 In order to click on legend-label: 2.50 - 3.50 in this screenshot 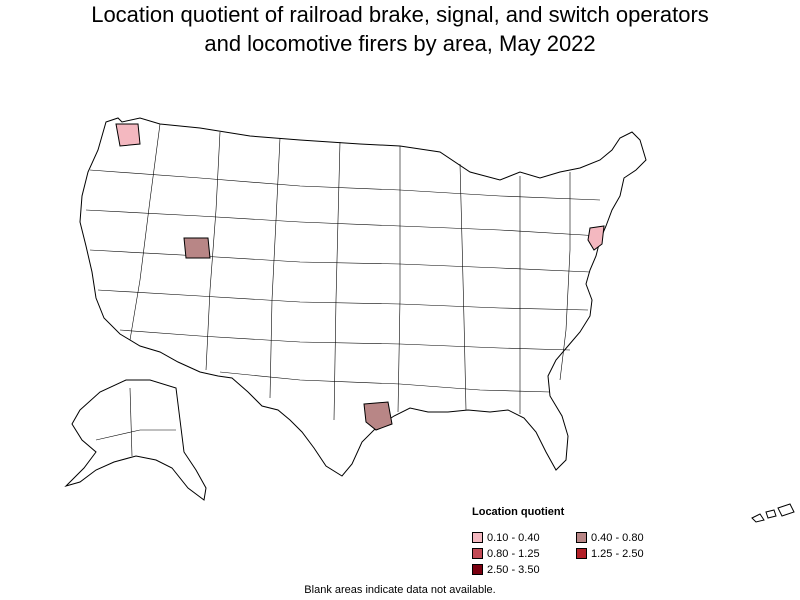, I will do `click(513, 569)`.